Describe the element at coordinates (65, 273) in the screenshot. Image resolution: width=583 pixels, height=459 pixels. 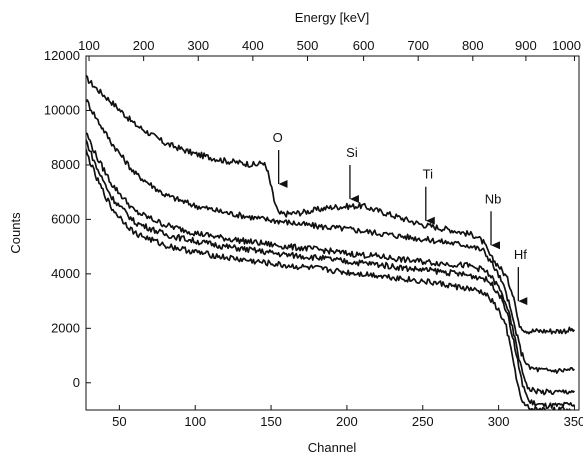
I see `y-tick-label: 4000` at that location.